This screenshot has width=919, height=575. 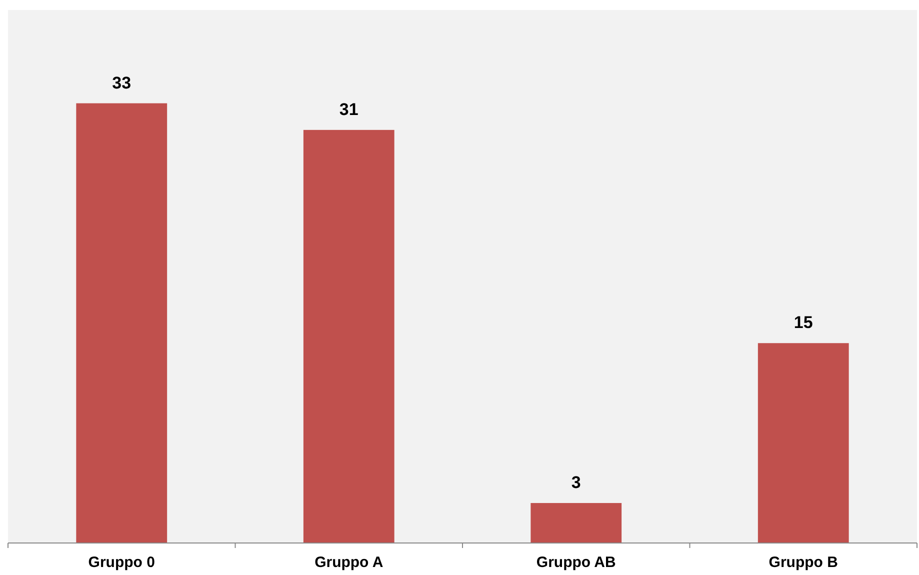 What do you see at coordinates (576, 482) in the screenshot?
I see `data-label: 3` at bounding box center [576, 482].